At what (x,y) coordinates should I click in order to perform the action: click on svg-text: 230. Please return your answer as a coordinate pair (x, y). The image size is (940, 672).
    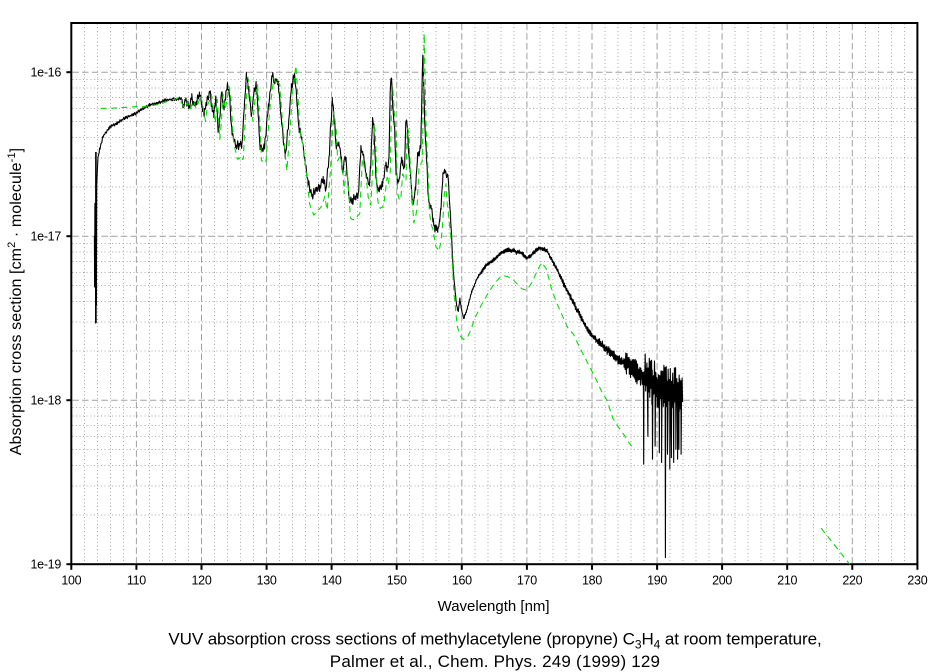
    Looking at the image, I should click on (917, 581).